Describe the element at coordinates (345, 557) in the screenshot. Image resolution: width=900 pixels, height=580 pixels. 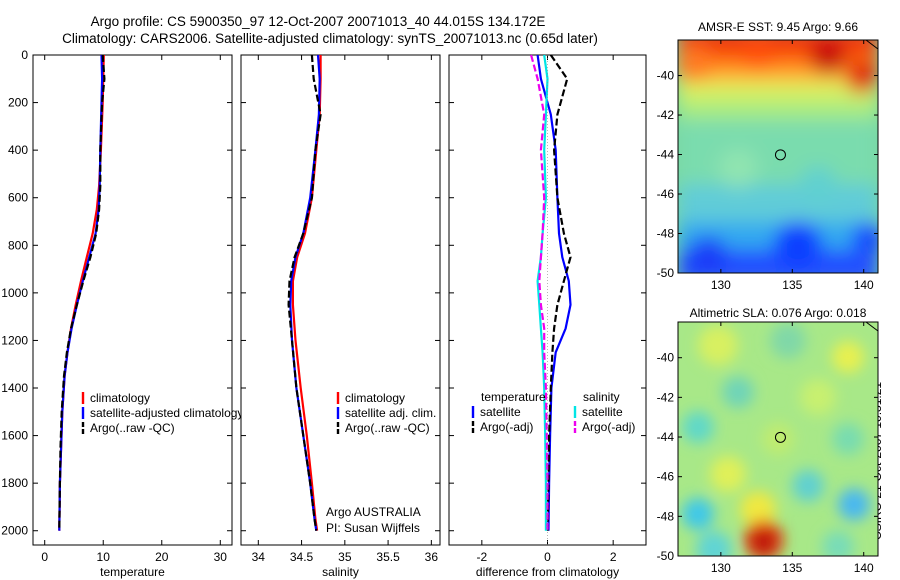
I see `x-tick-label: 35` at that location.